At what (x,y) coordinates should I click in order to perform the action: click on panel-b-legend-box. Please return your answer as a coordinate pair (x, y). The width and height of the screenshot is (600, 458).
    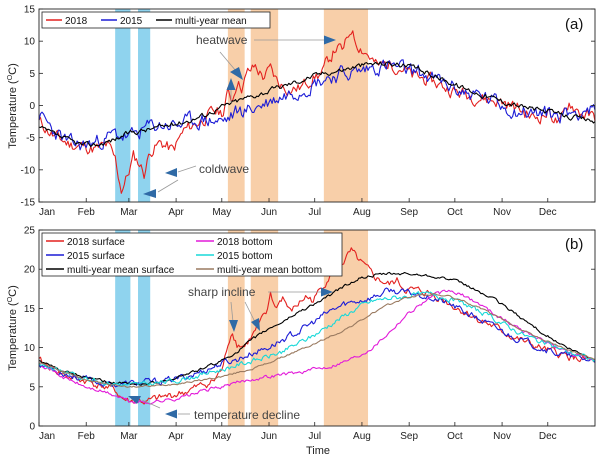
    Looking at the image, I should click on (192, 254).